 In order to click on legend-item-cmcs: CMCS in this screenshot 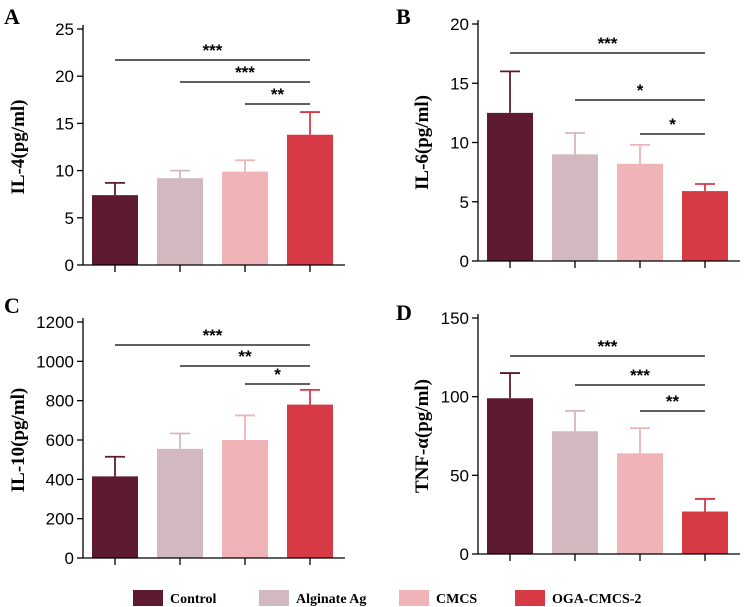, I will do `click(438, 598)`.